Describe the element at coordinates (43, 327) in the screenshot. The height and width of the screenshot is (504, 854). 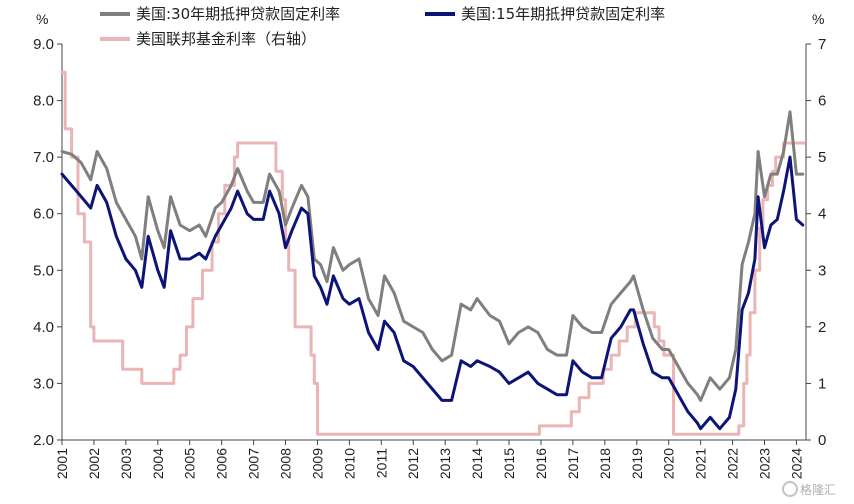
I see `left-tick-label: 4.0` at that location.